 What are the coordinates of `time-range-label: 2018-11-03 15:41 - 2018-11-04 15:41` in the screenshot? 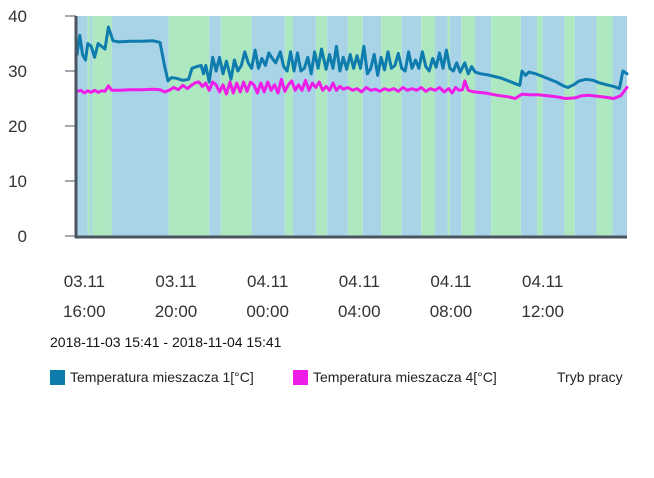 It's located at (166, 342).